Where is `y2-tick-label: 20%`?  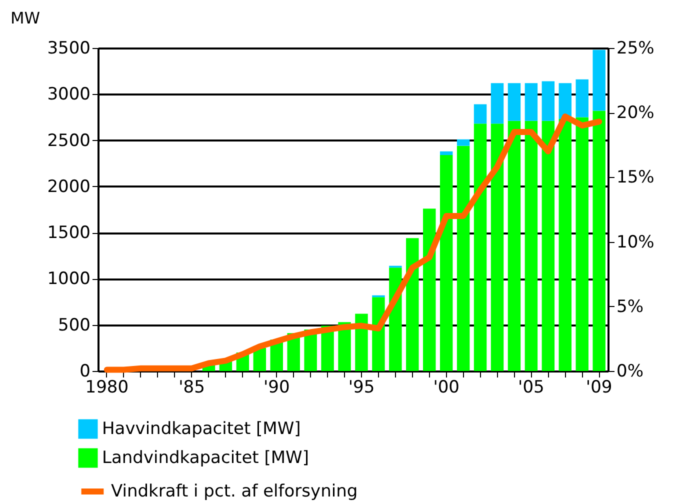
y2-tick-label: 20% is located at coordinates (635, 113).